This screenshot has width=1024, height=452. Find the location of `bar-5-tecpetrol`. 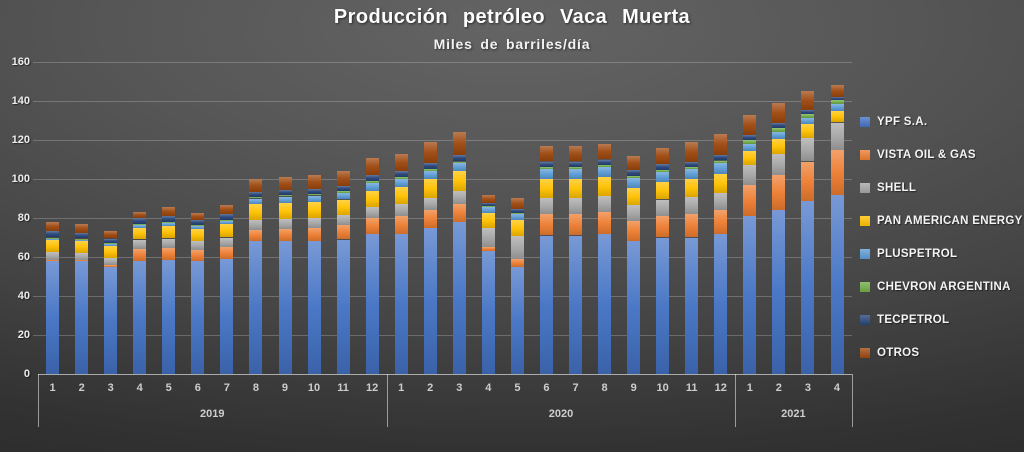

bar-5-tecpetrol is located at coordinates (169, 219).